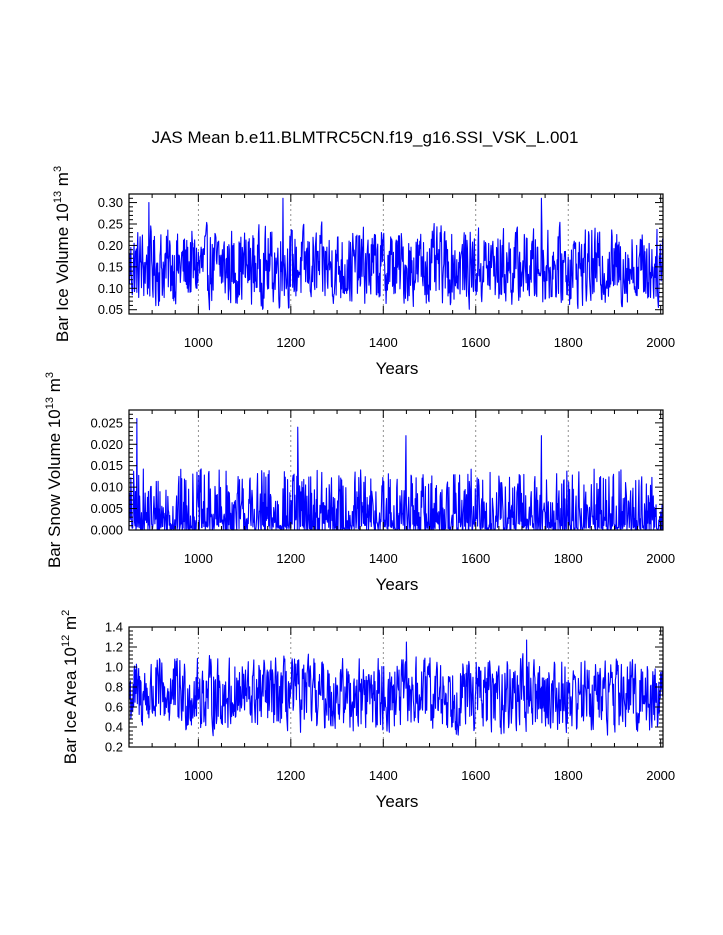 Image resolution: width=723 pixels, height=935 pixels. I want to click on series-line-ice-area, so click(396, 688).